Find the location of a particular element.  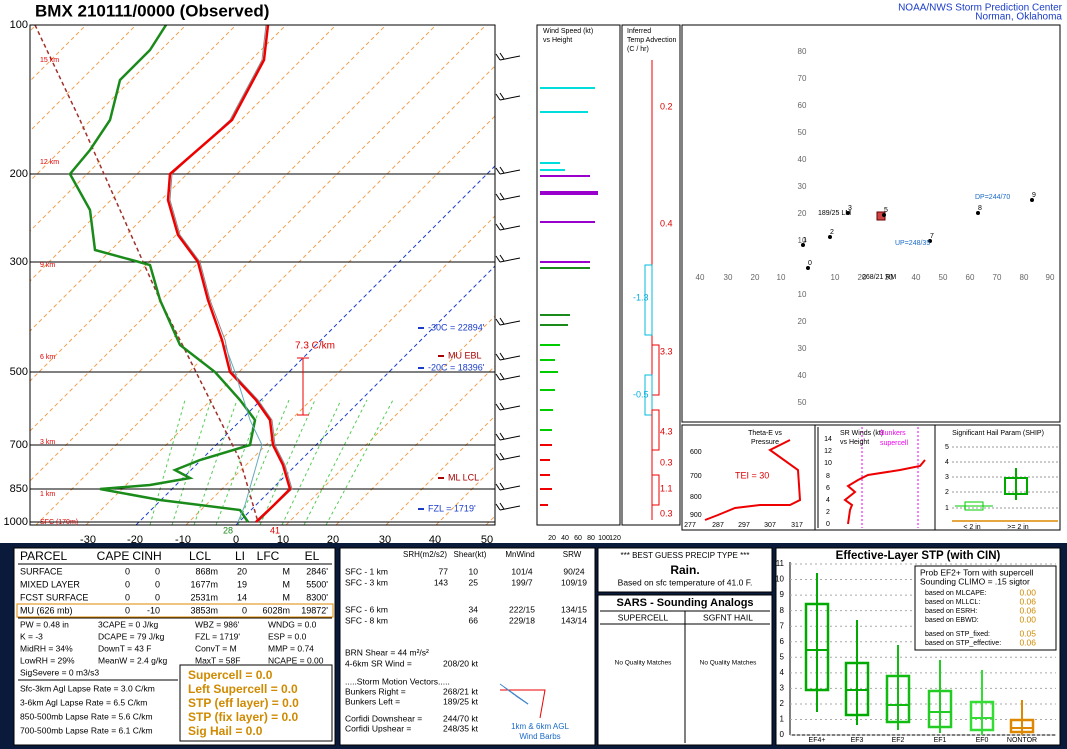

annotation: -30C = 22894' is located at coordinates (456, 327).